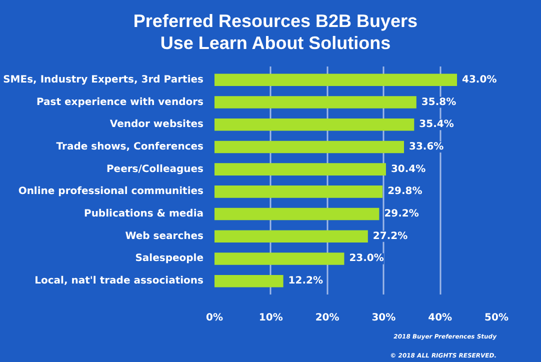 The height and width of the screenshot is (362, 541). What do you see at coordinates (130, 146) in the screenshot?
I see `y-tick-label: Trade shows, Conferences` at bounding box center [130, 146].